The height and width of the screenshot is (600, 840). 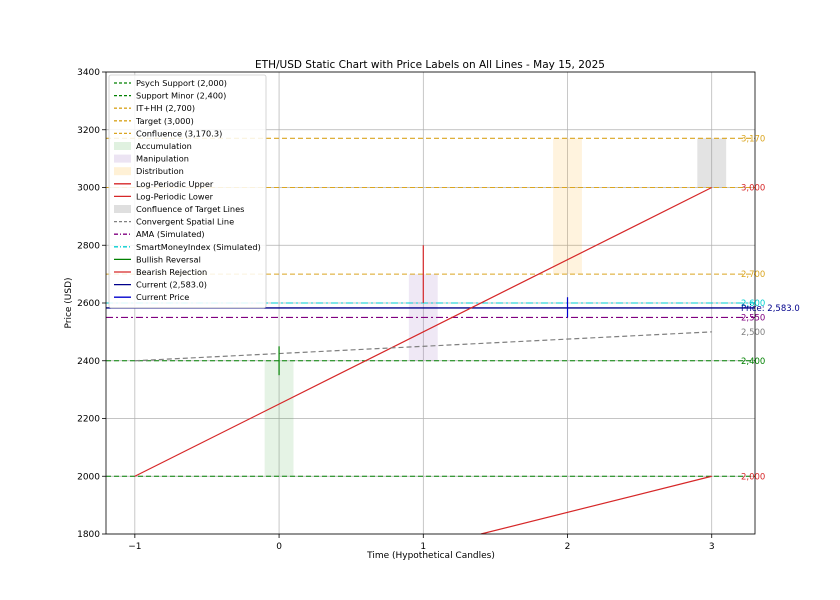 I want to click on x-tick-label: 2, so click(x=568, y=547).